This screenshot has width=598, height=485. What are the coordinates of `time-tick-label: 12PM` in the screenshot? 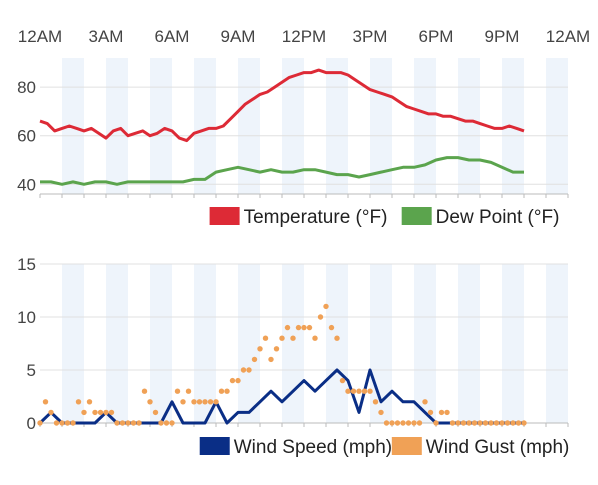 It's located at (304, 36).